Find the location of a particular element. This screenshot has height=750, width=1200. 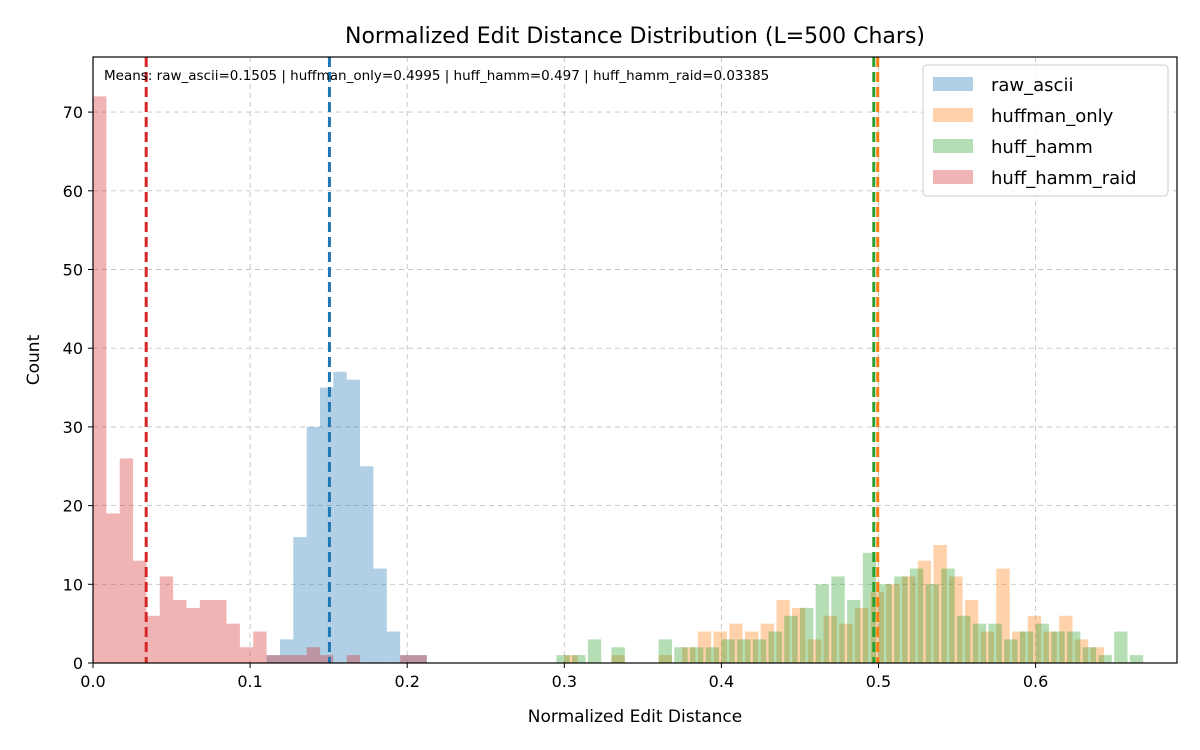

y-axis-ticks: 0 10 20 30 40 50 60 70 is located at coordinates (78, 388).